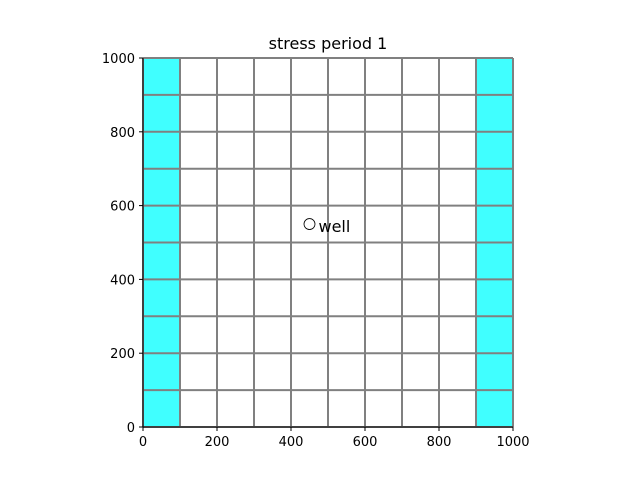 This screenshot has height=480, width=640. What do you see at coordinates (122, 133) in the screenshot?
I see `y-tick-label: 800` at bounding box center [122, 133].